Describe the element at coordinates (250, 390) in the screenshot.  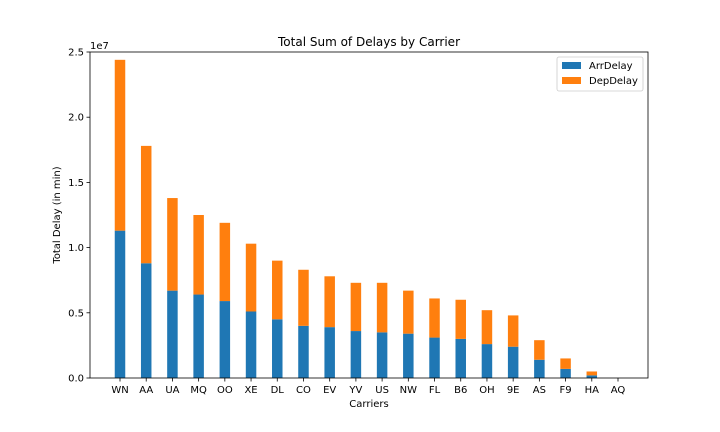
I see `x-tick-label: XE` at that location.